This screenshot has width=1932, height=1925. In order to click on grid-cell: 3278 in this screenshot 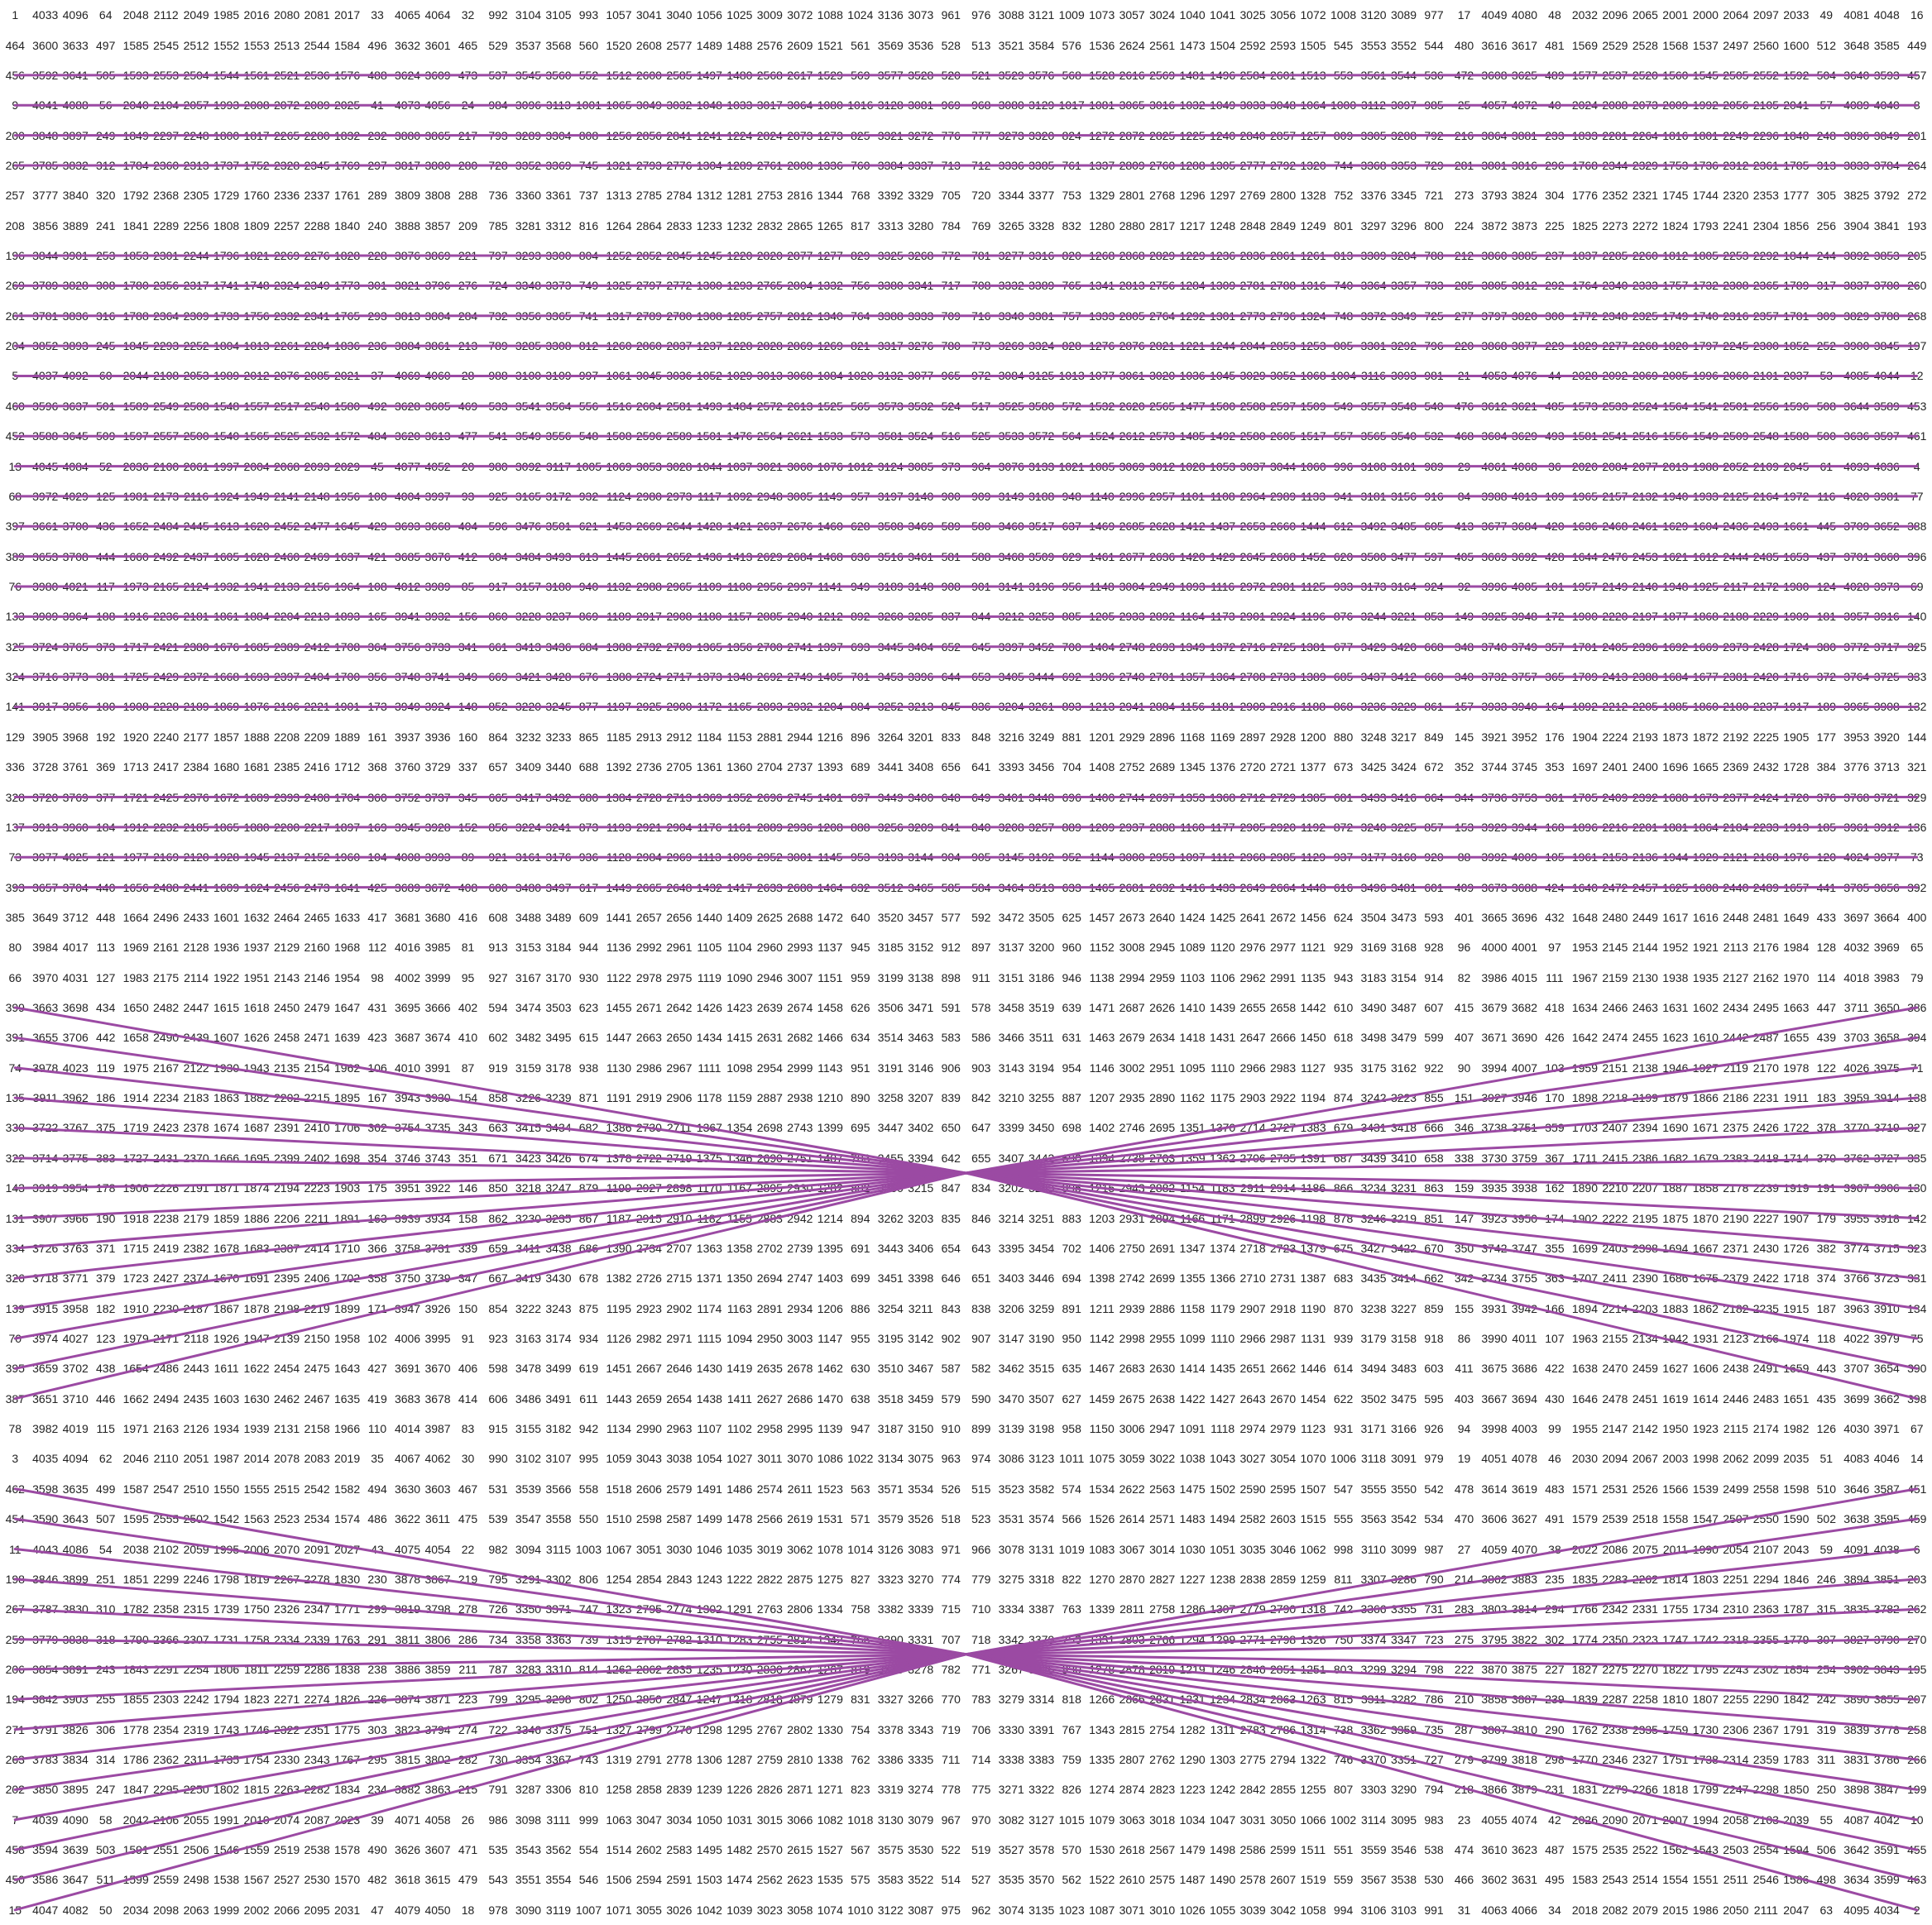, I will do `click(921, 1669)`.